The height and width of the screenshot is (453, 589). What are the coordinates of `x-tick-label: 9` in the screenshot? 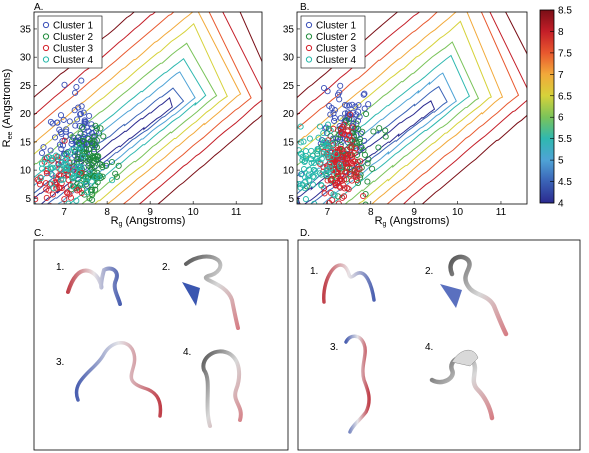 It's located at (414, 212).